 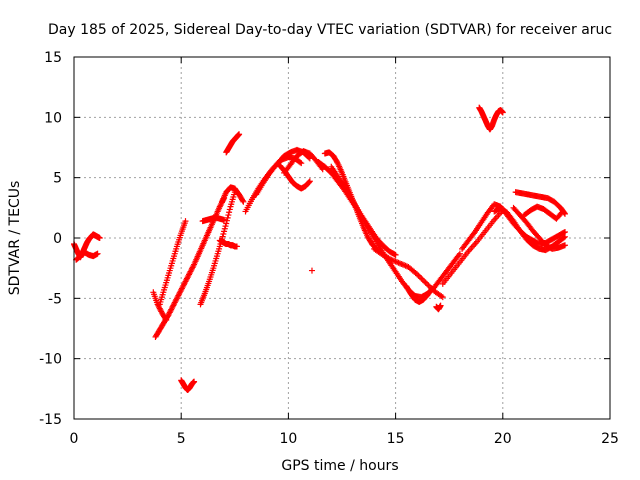 What do you see at coordinates (57, 239) in the screenshot?
I see `y-tick-label: 0` at bounding box center [57, 239].